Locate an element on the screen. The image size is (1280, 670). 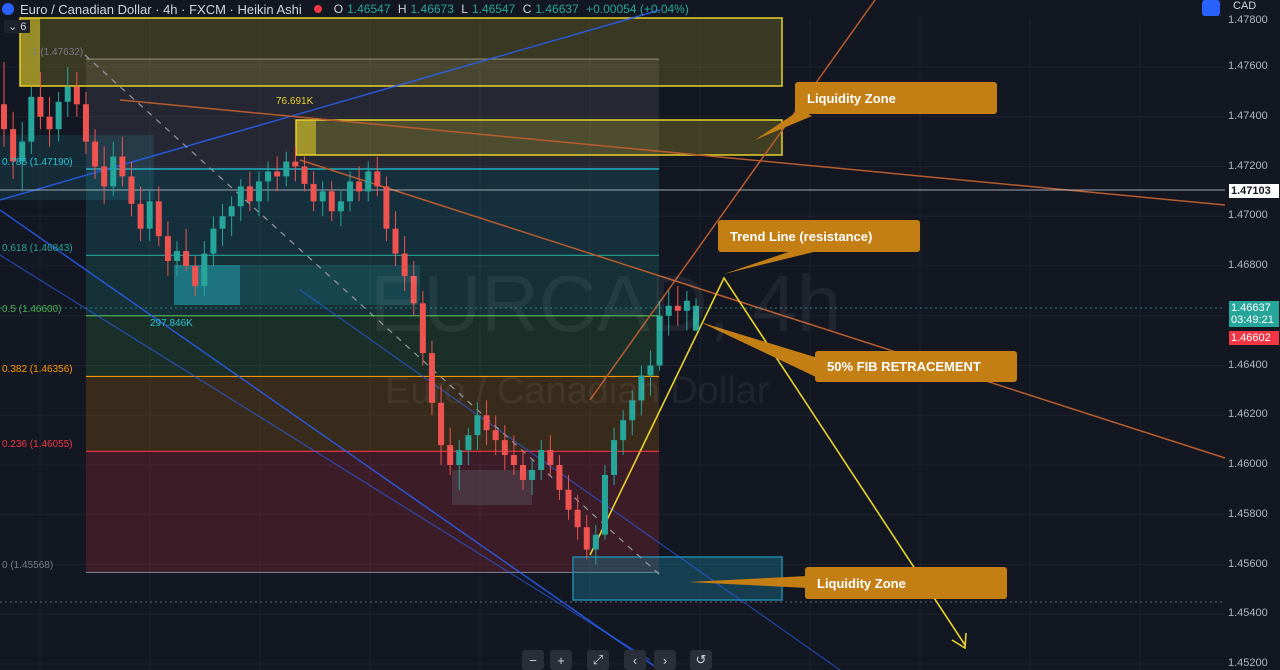
callout-fib-retracement: 50% FIB RETRACEMENT is located at coordinates (916, 366).